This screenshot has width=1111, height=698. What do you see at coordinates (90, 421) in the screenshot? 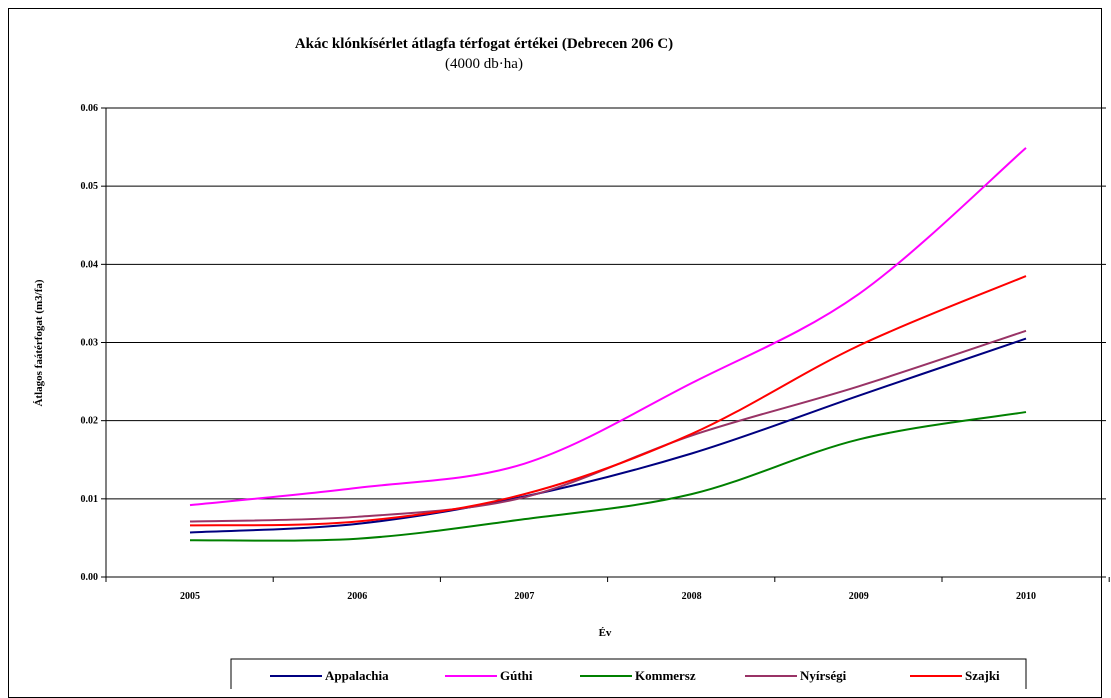
I see `y-tick-label: 0.02` at bounding box center [90, 421].